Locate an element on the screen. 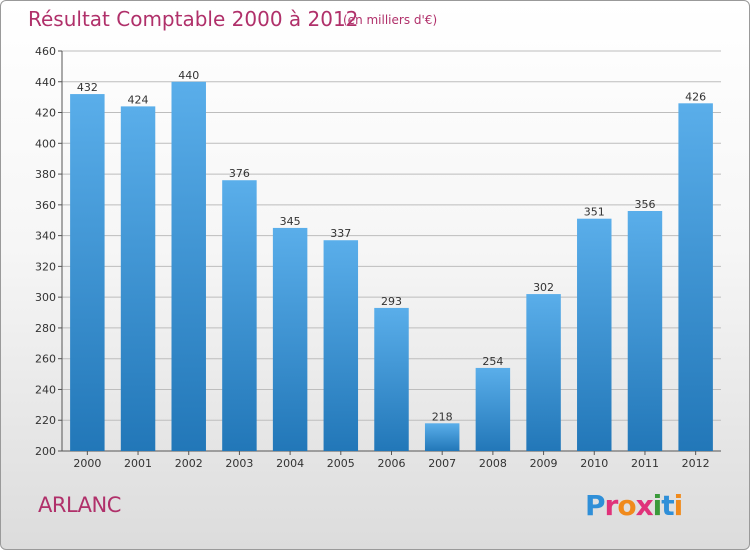 Image resolution: width=750 pixels, height=550 pixels. value-label-2002: 440 is located at coordinates (188, 75).